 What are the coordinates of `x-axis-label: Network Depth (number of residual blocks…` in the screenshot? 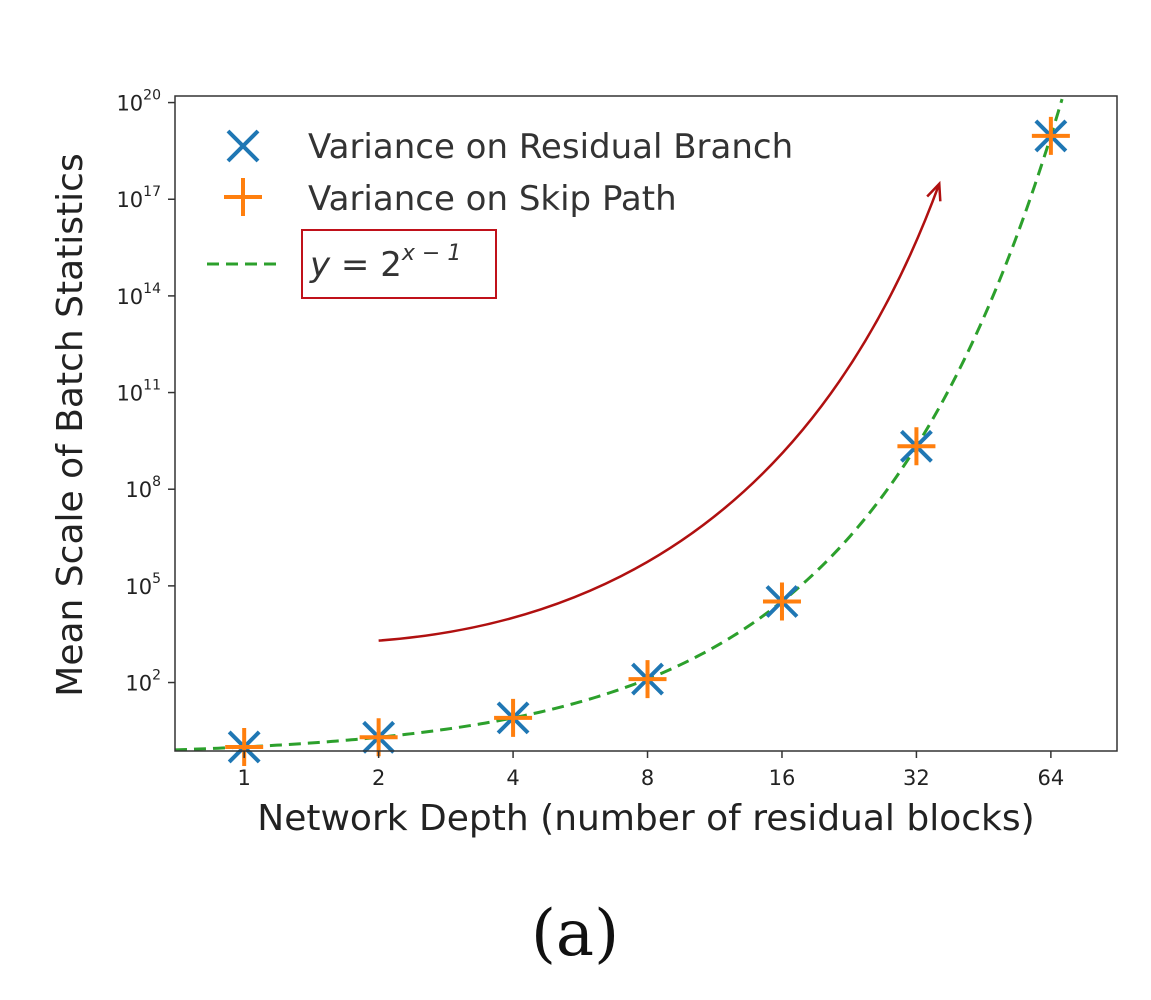 It's located at (645, 818).